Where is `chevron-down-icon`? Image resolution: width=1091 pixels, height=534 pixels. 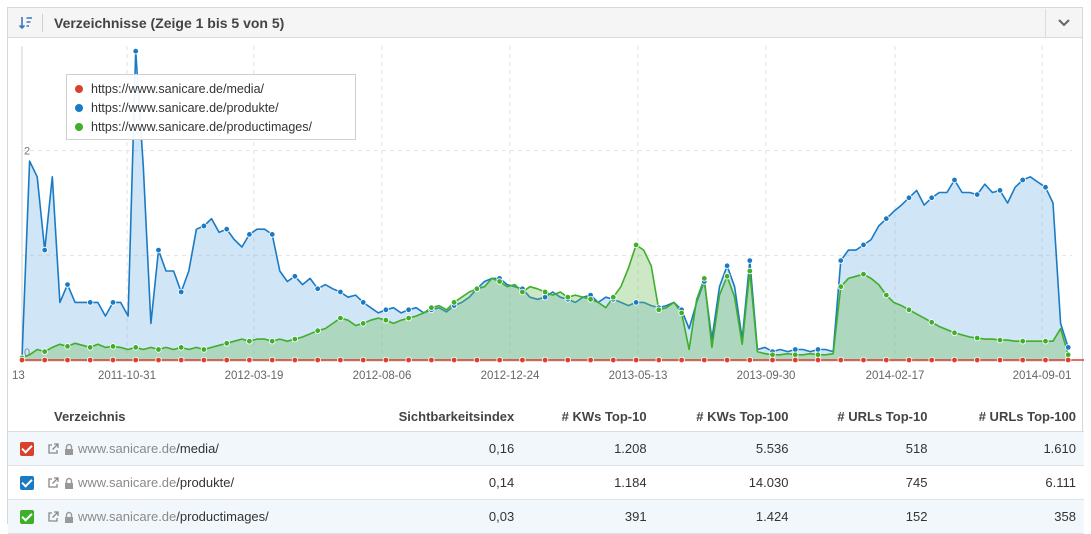 chevron-down-icon is located at coordinates (1064, 23).